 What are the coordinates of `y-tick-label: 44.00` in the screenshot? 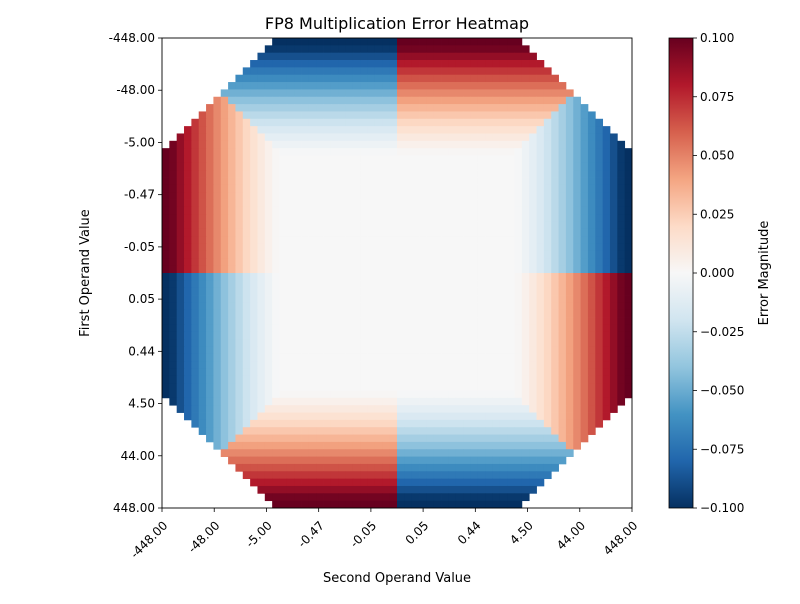 It's located at (138, 456).